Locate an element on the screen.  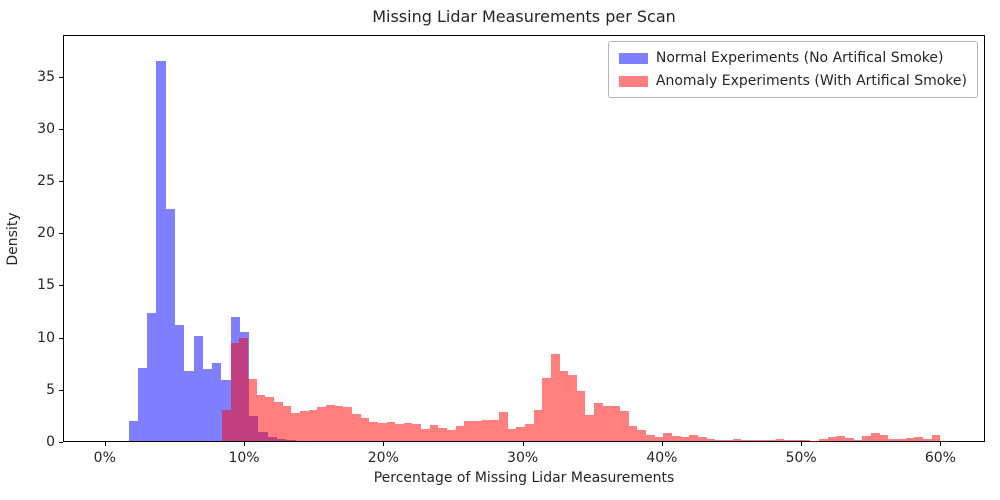
y-tick-label: 20 is located at coordinates (46, 233).